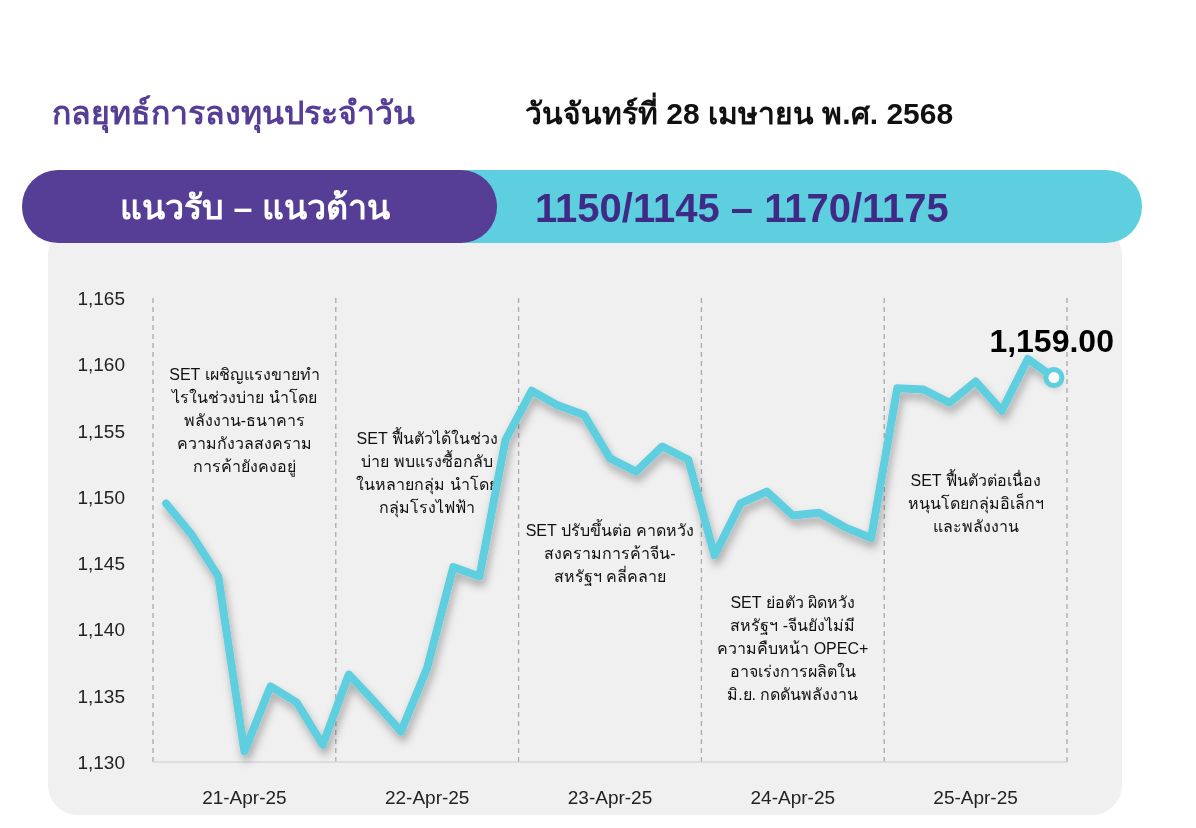 The height and width of the screenshot is (828, 1196). What do you see at coordinates (101, 762) in the screenshot?
I see `y-tick-label: 1,130` at bounding box center [101, 762].